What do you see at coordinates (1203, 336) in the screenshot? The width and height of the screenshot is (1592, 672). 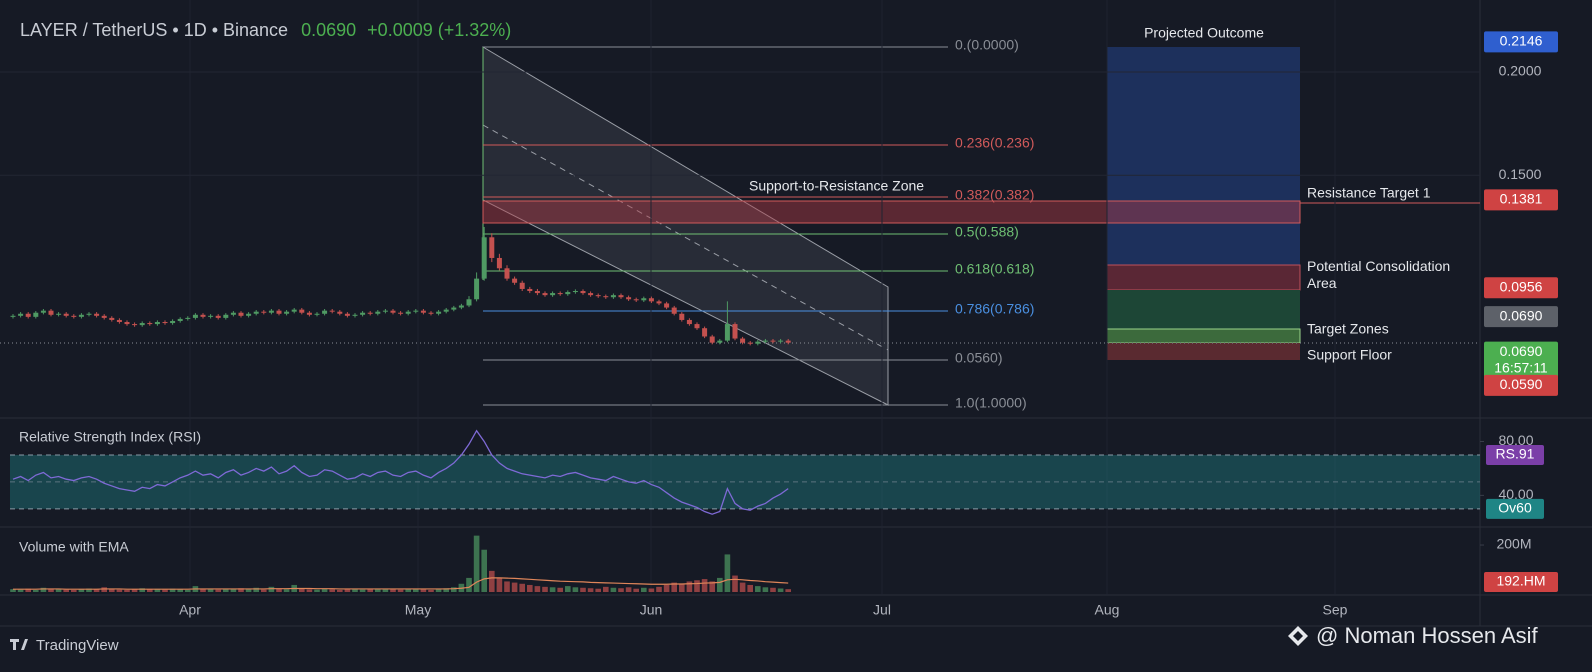 I see `target-zone-box` at bounding box center [1203, 336].